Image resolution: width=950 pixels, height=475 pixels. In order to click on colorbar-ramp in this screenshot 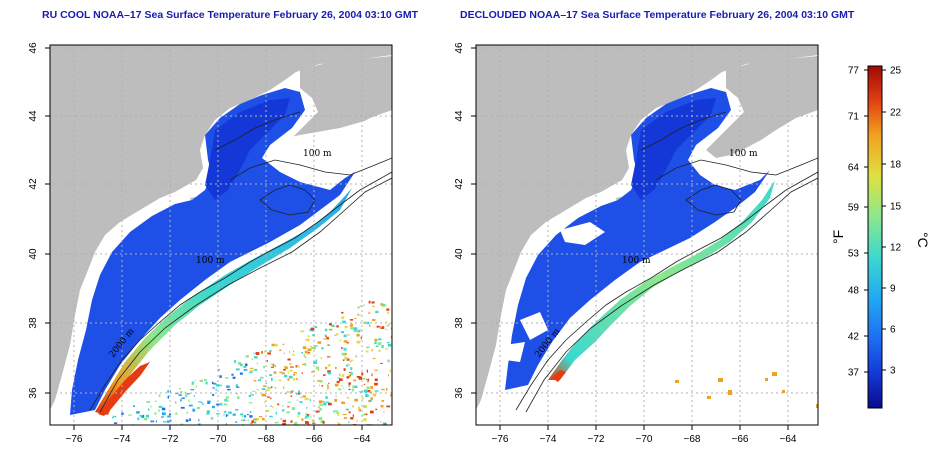, I will do `click(875, 237)`.